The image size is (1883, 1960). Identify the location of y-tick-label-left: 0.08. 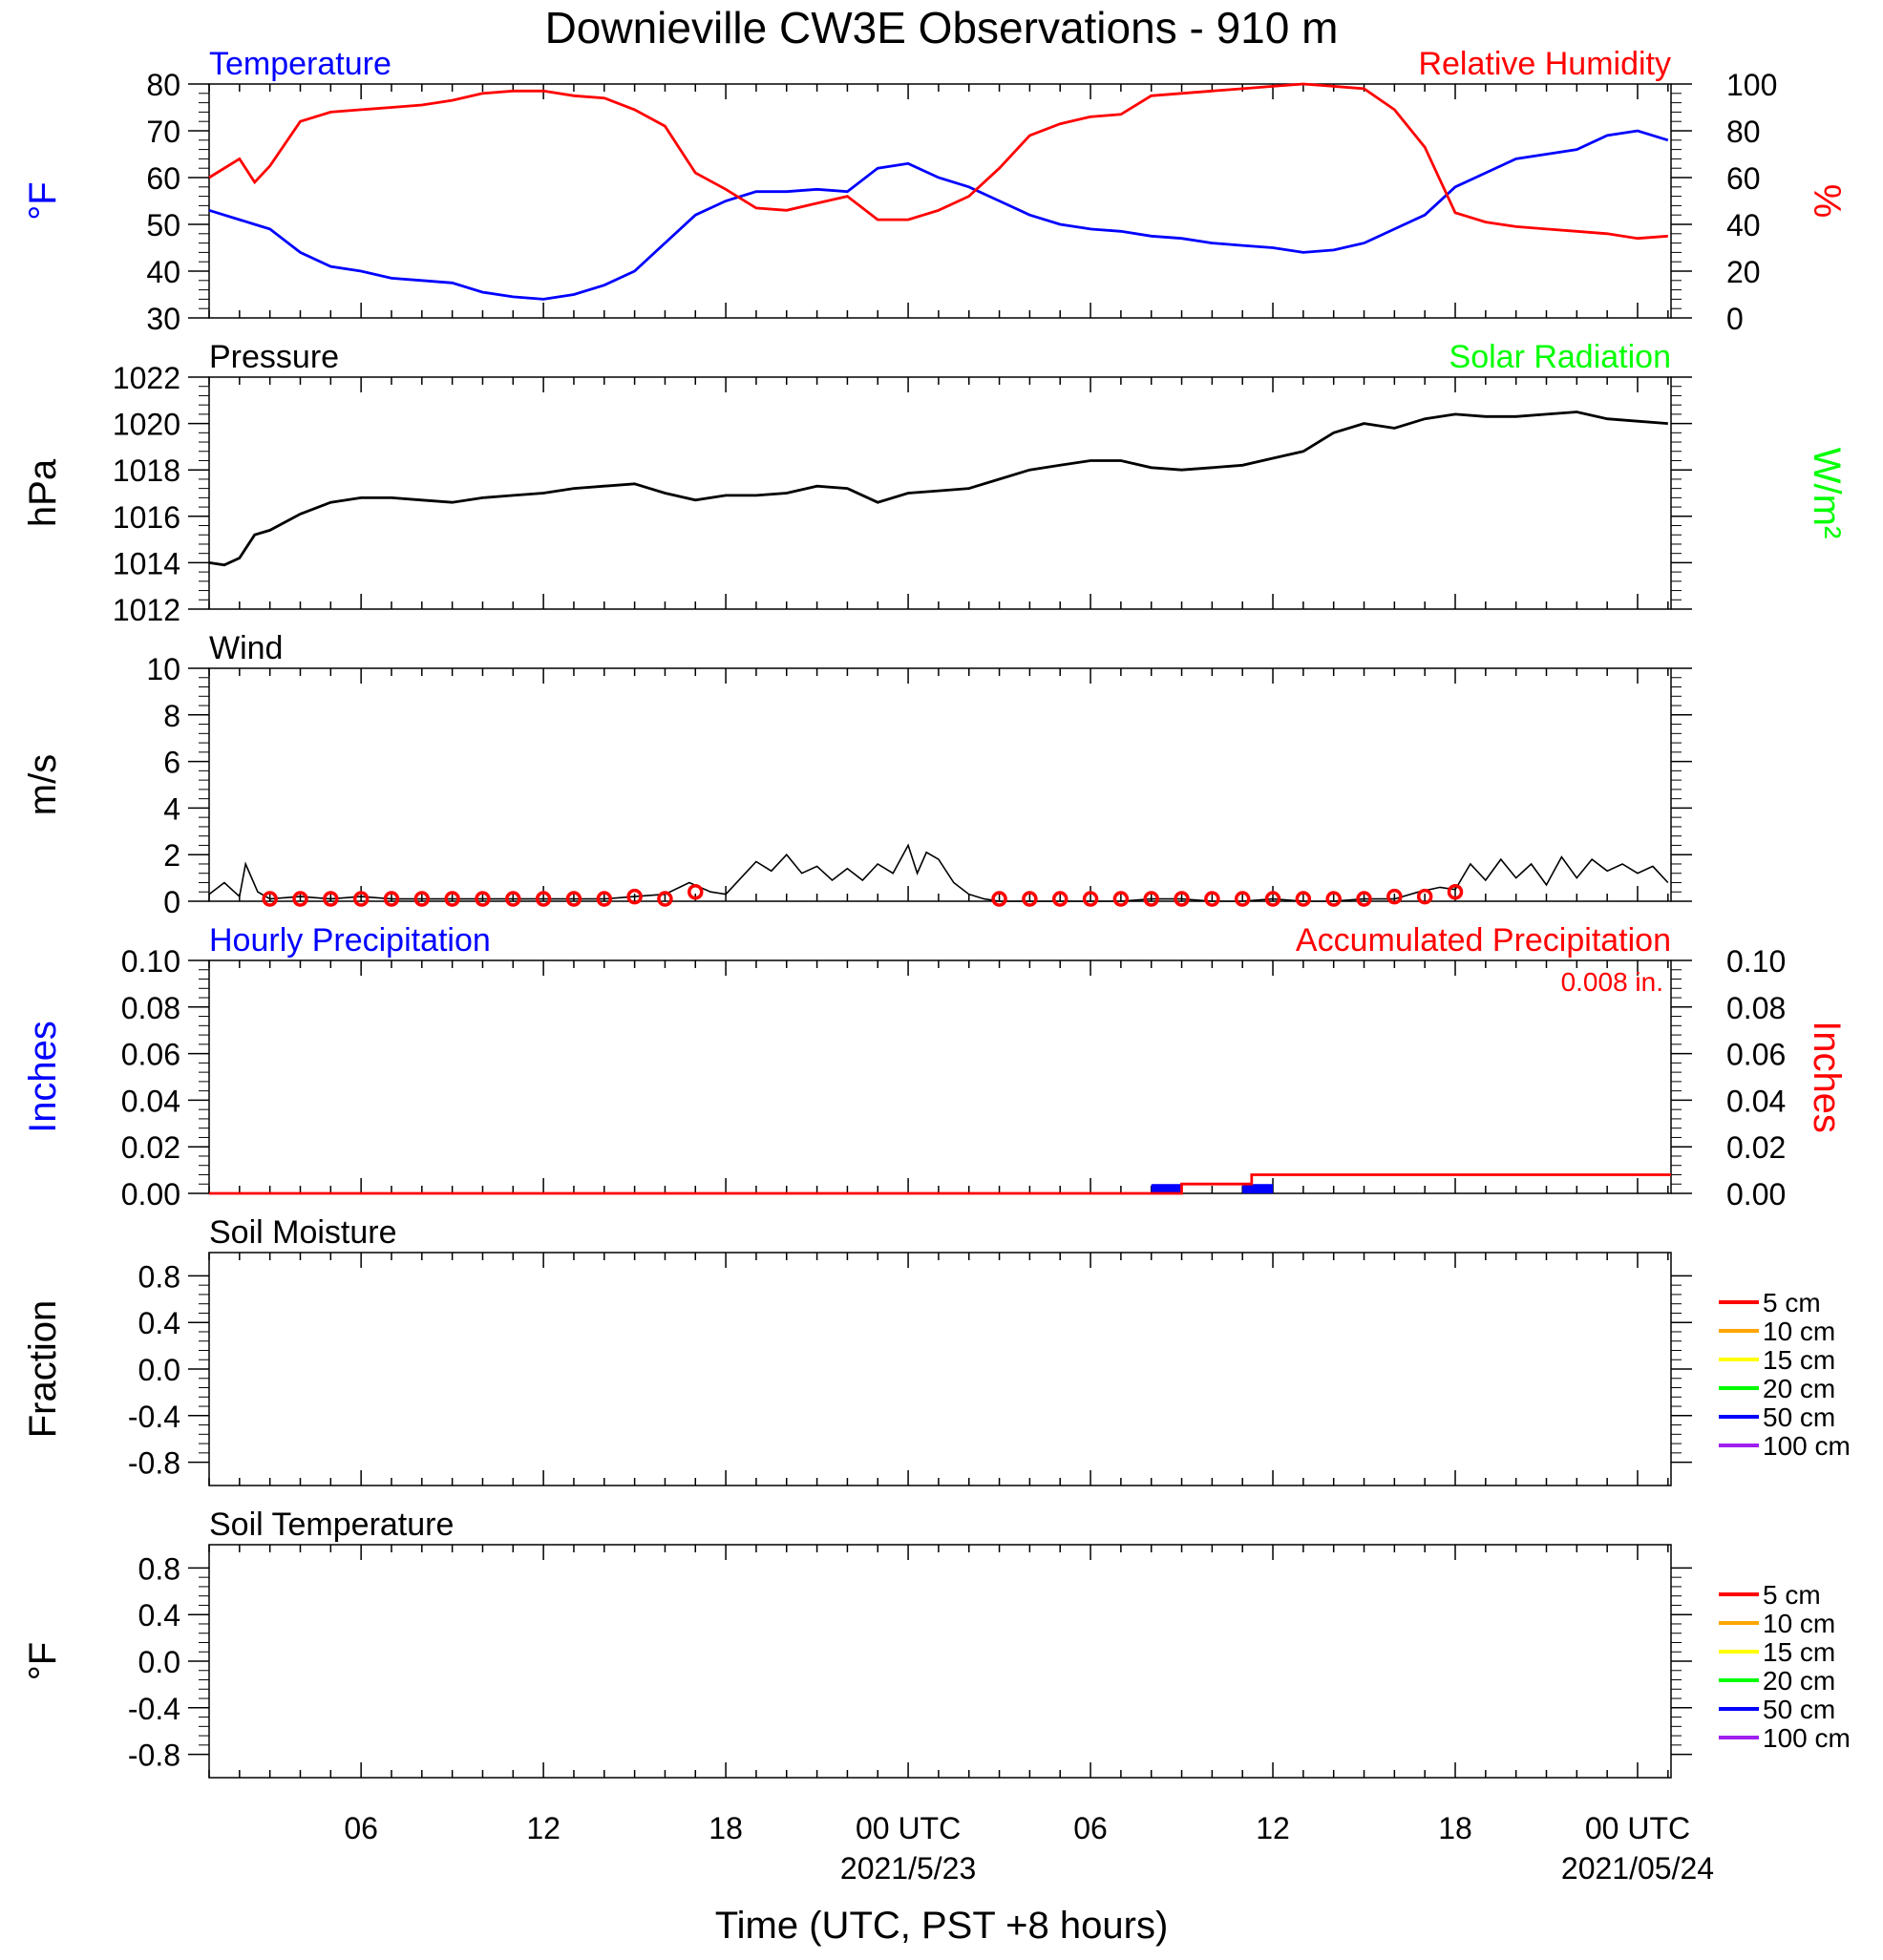
(150, 1008).